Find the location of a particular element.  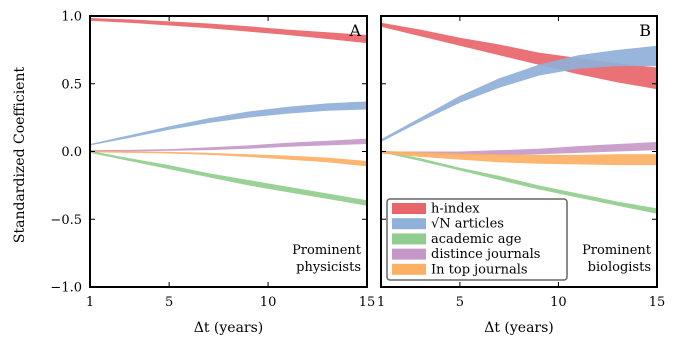

panel-annotation: biologists is located at coordinates (619, 267).